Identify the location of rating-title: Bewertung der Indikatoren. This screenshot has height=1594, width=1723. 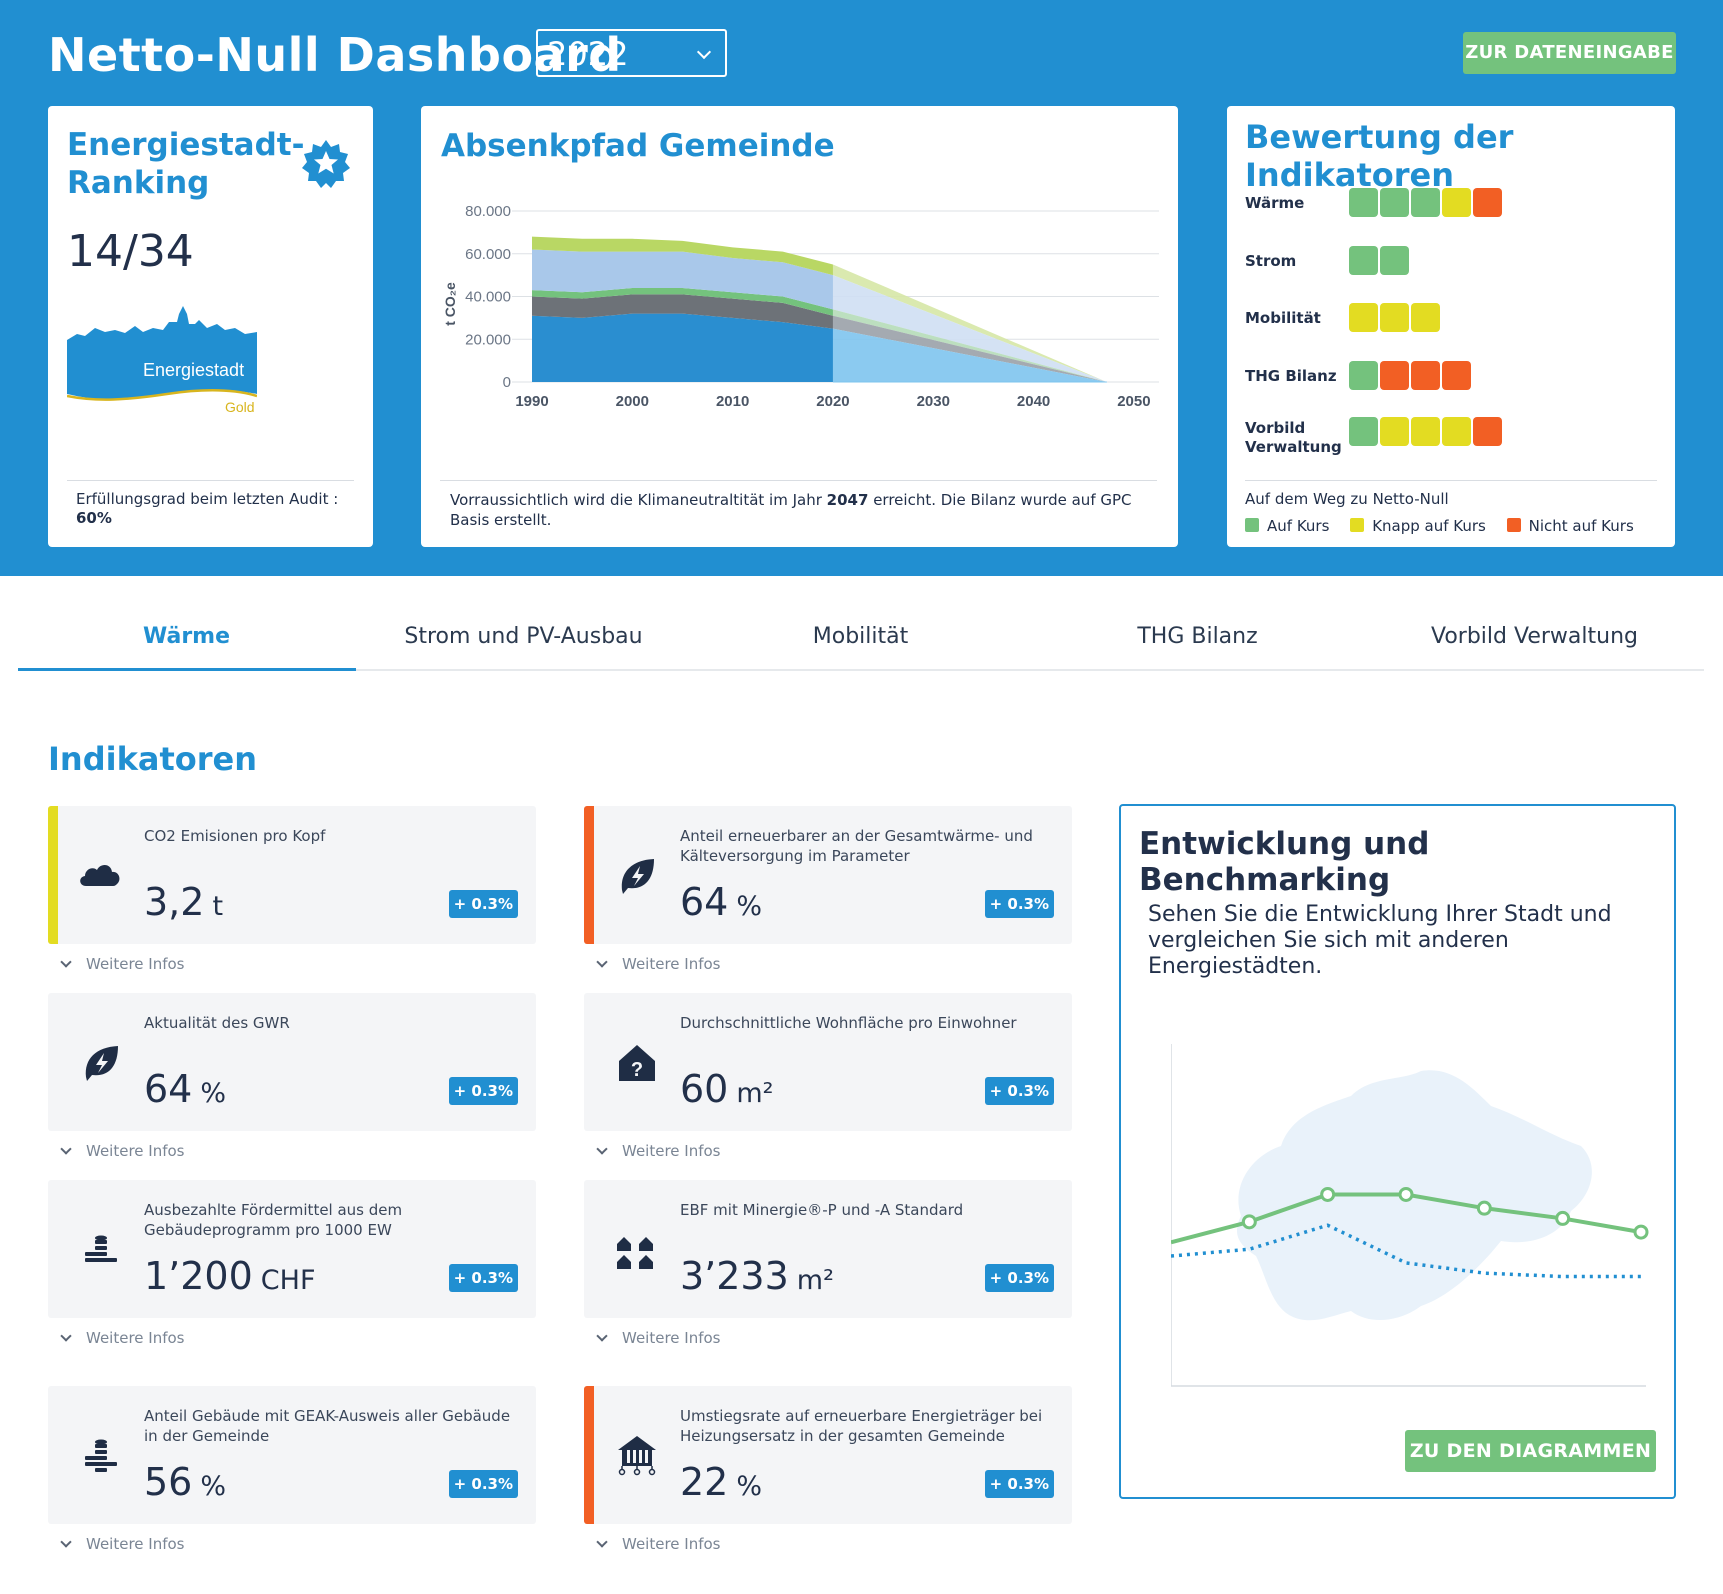
(1379, 156).